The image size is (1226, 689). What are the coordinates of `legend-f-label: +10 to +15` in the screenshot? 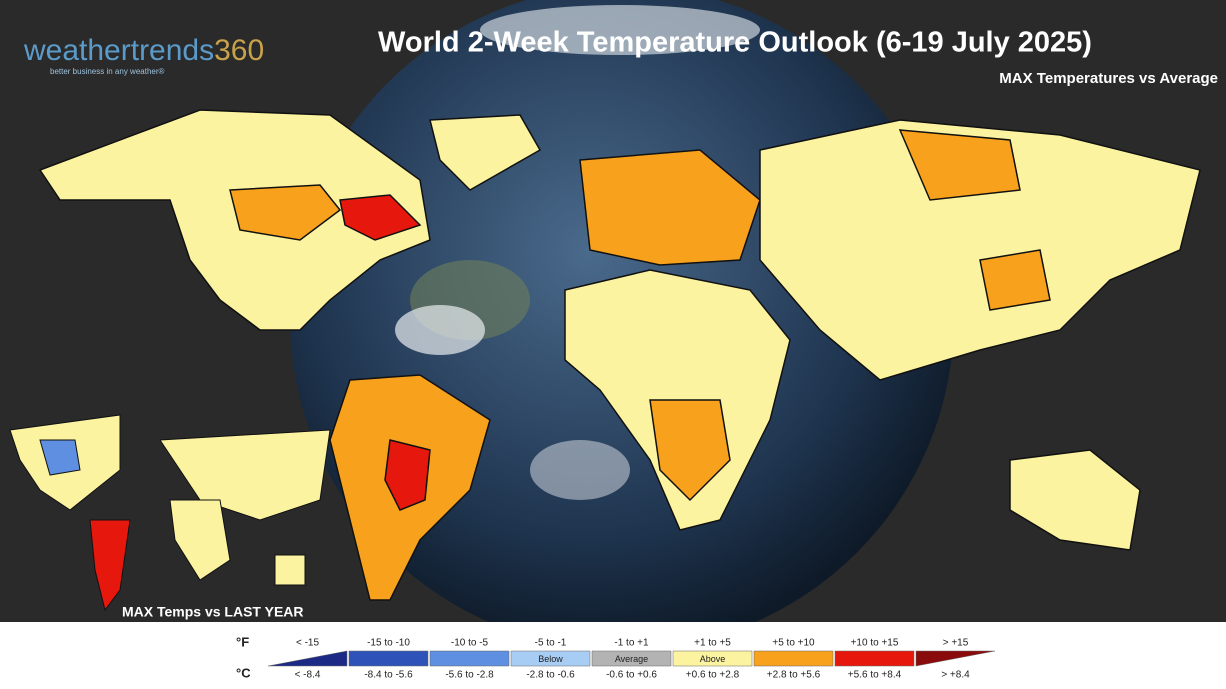 It's located at (875, 643).